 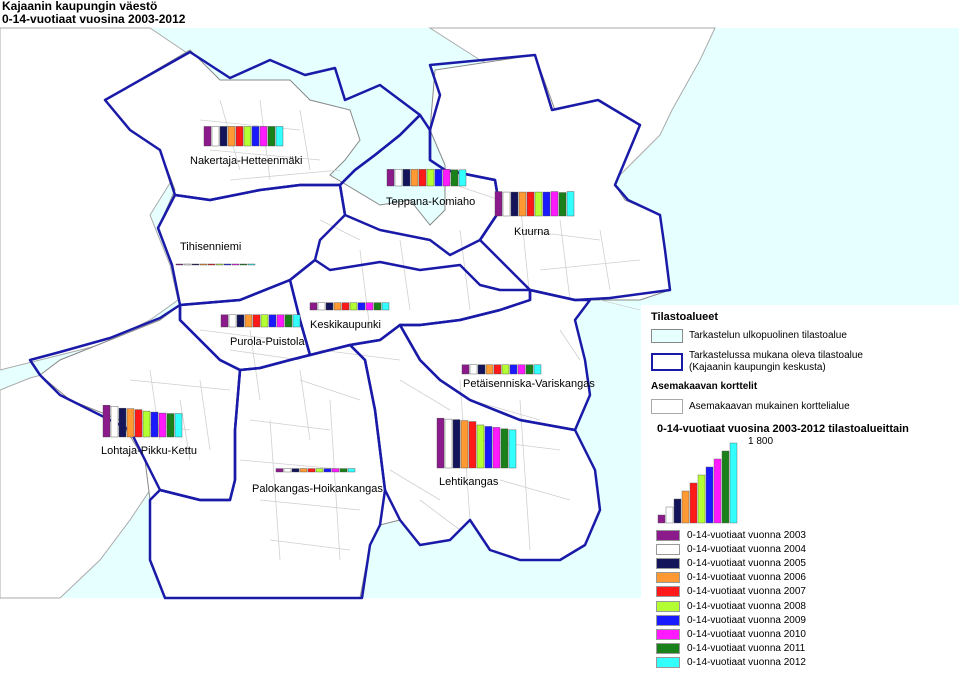 What do you see at coordinates (454, 178) in the screenshot?
I see `bar-teppana-komiaho-2011` at bounding box center [454, 178].